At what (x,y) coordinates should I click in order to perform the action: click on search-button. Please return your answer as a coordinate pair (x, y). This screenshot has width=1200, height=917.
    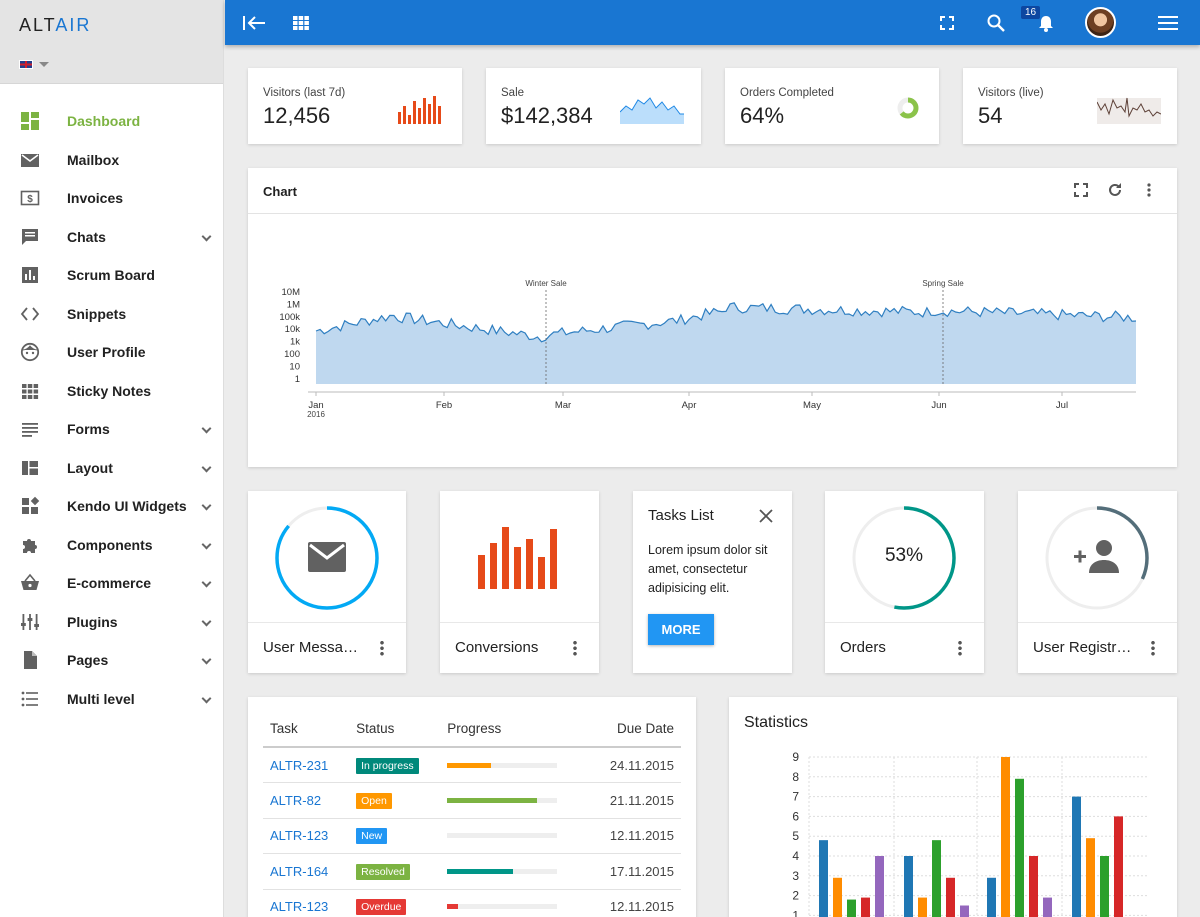
    Looking at the image, I should click on (996, 22).